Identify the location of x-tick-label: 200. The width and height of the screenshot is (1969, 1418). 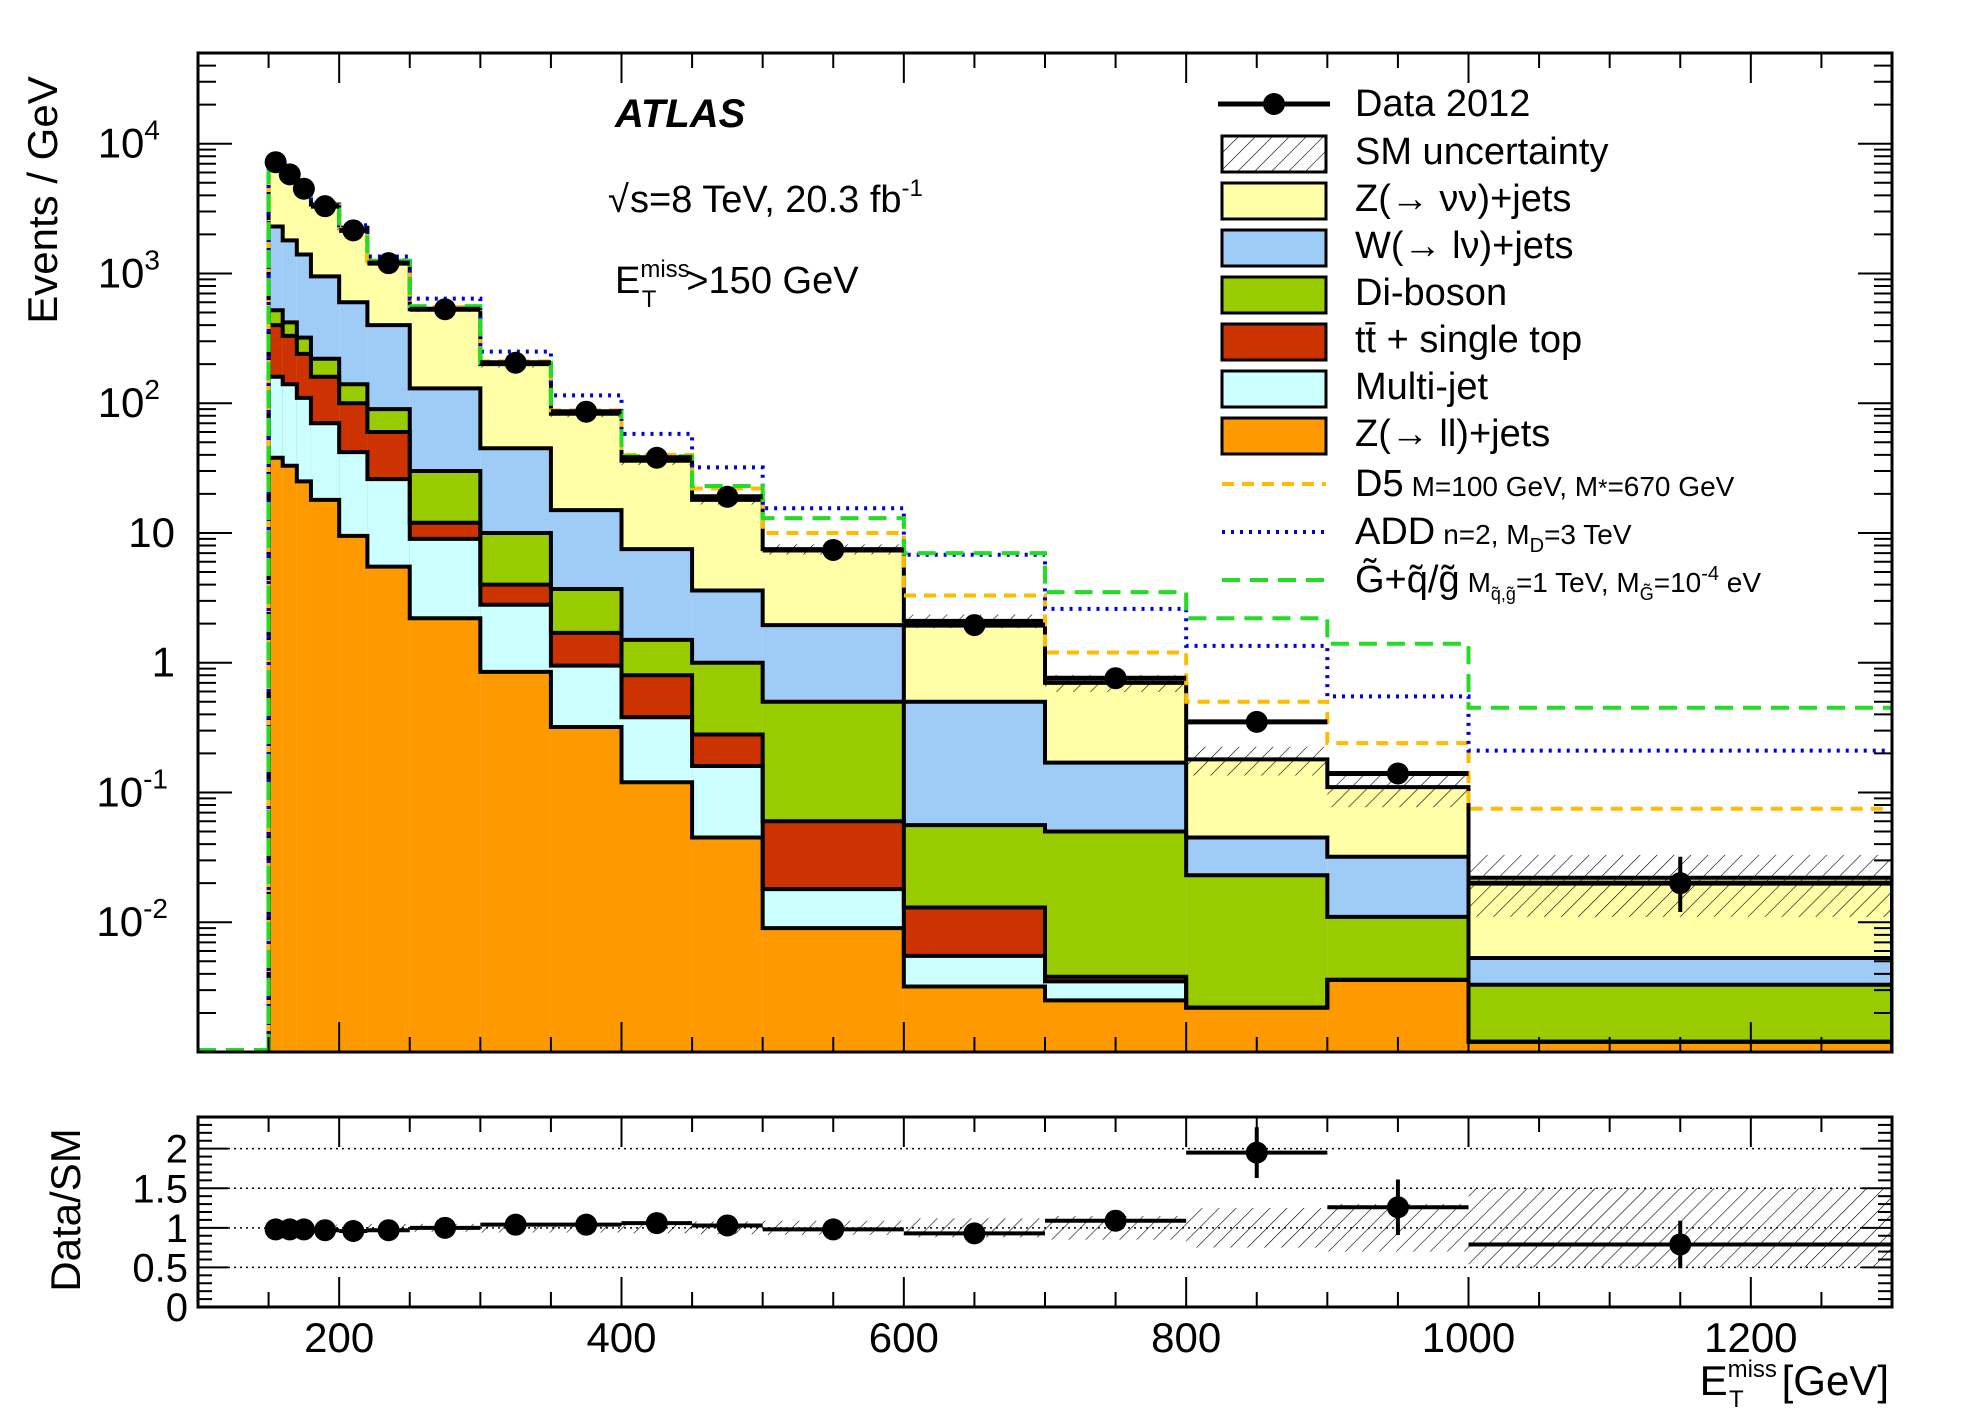
(339, 1337).